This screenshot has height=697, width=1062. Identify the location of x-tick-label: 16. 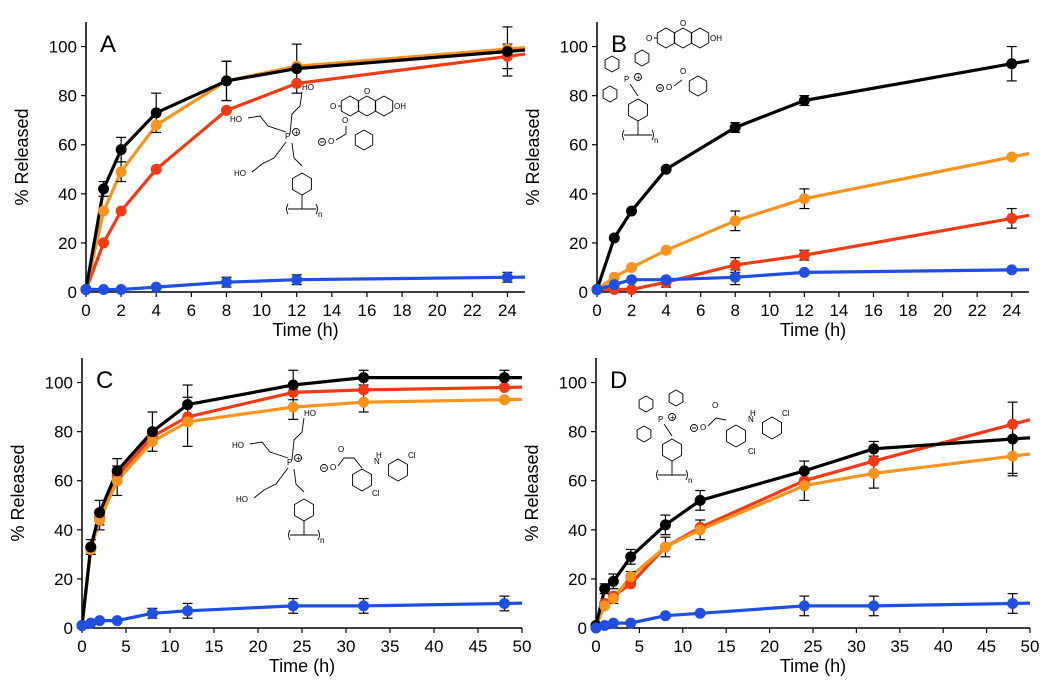
(366, 310).